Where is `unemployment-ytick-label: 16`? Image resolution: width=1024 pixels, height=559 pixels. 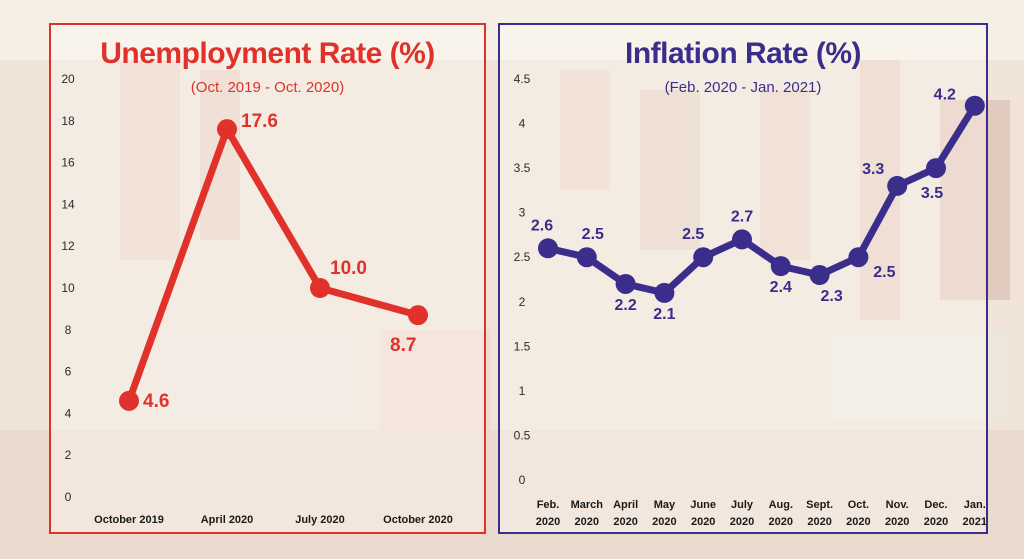 unemployment-ytick-label: 16 is located at coordinates (68, 163).